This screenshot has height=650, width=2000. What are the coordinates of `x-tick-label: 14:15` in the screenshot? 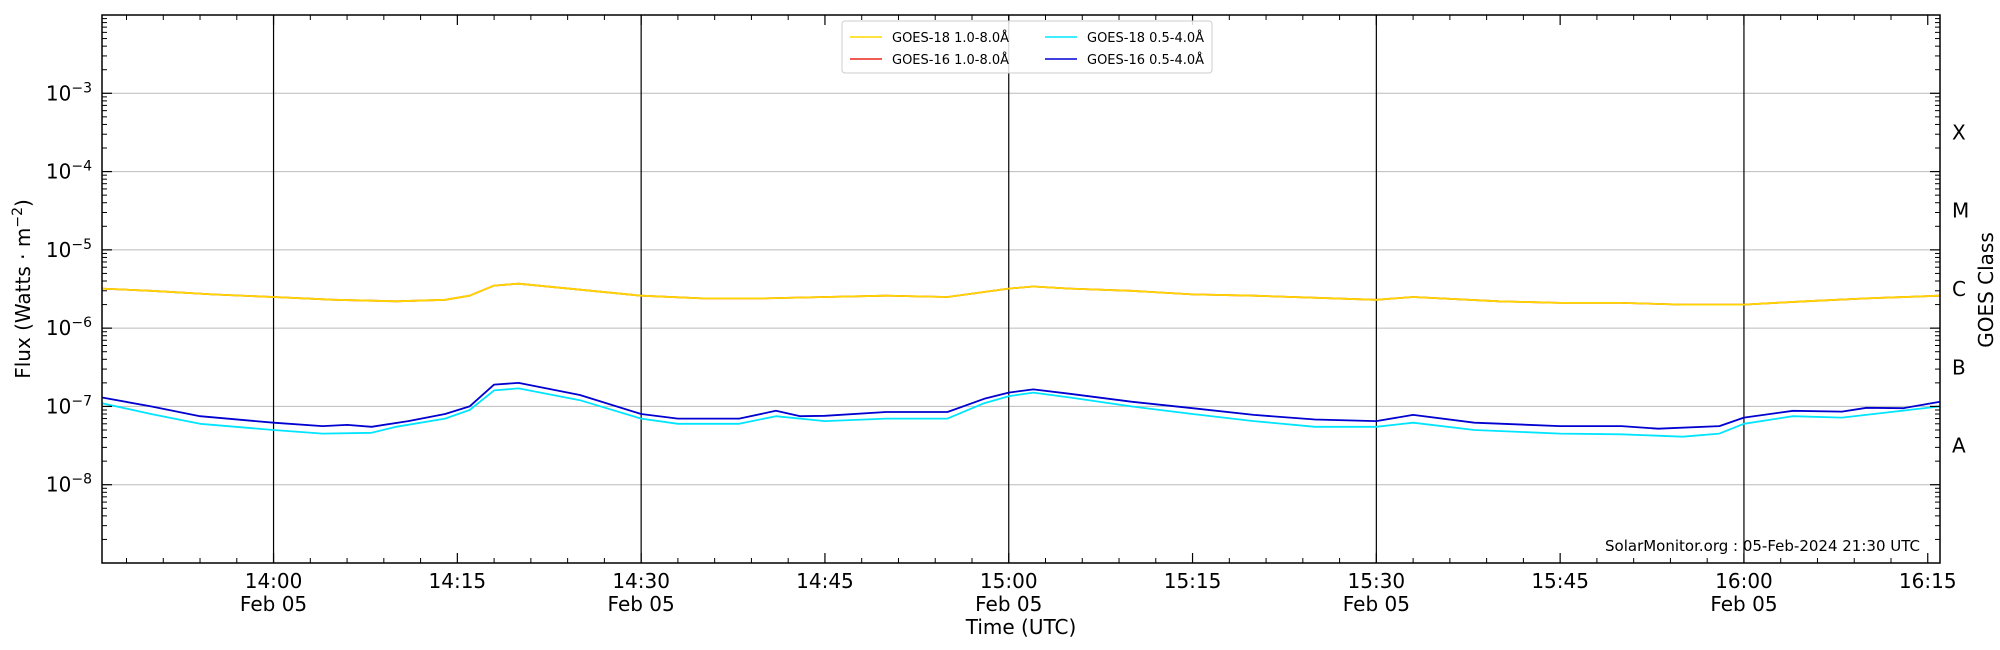 It's located at (458, 581).